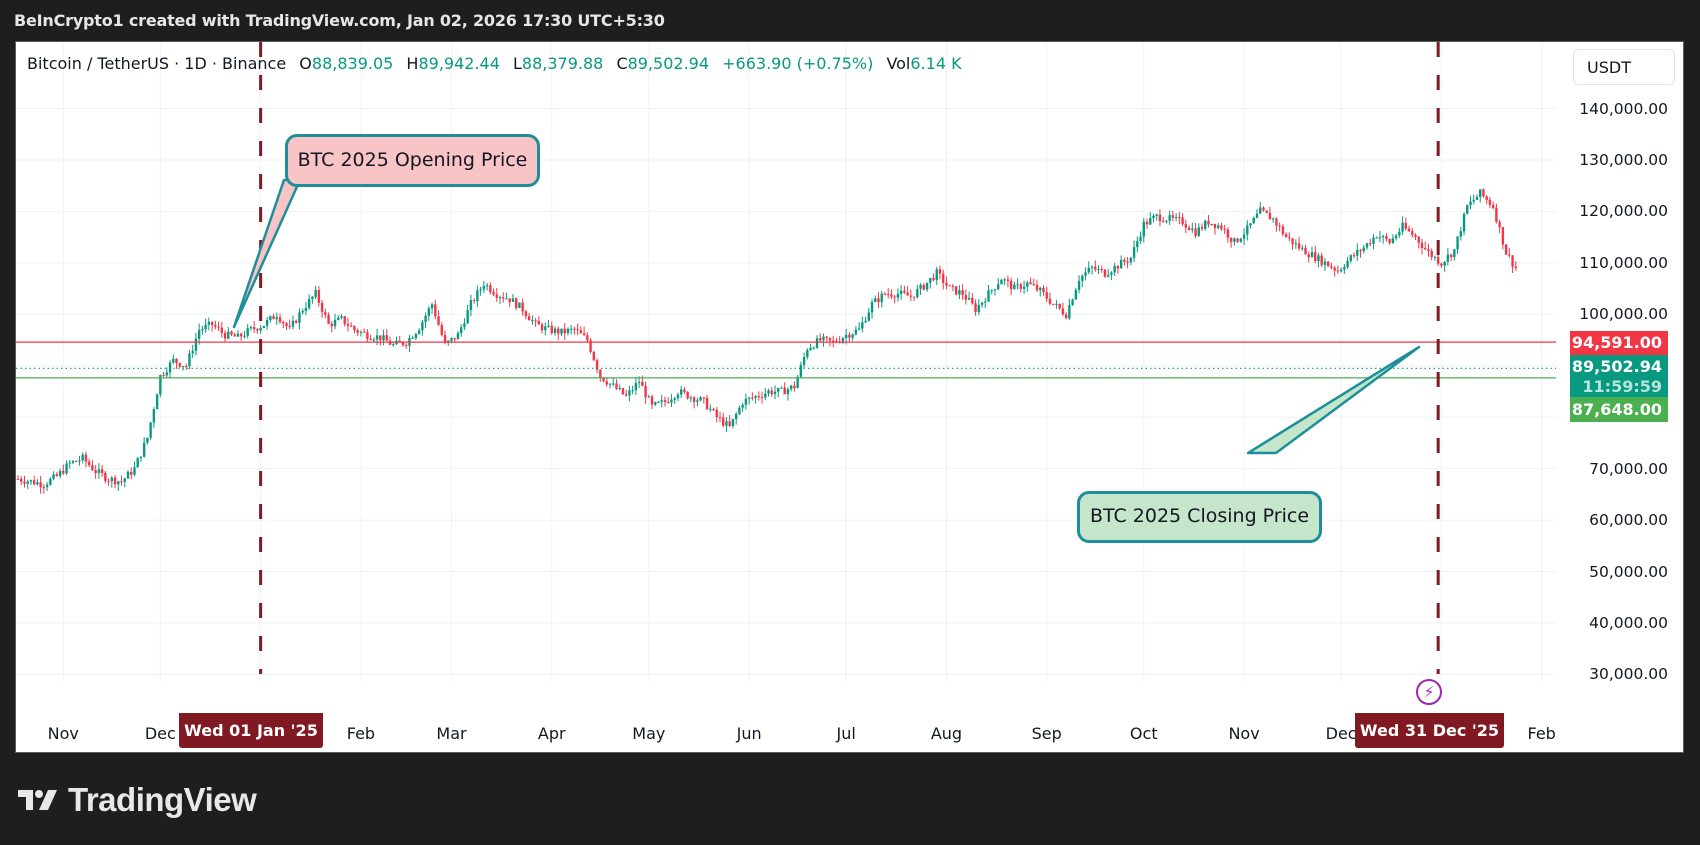  What do you see at coordinates (412, 160) in the screenshot?
I see `opening-price-callout: BTC 2025 Opening Price` at bounding box center [412, 160].